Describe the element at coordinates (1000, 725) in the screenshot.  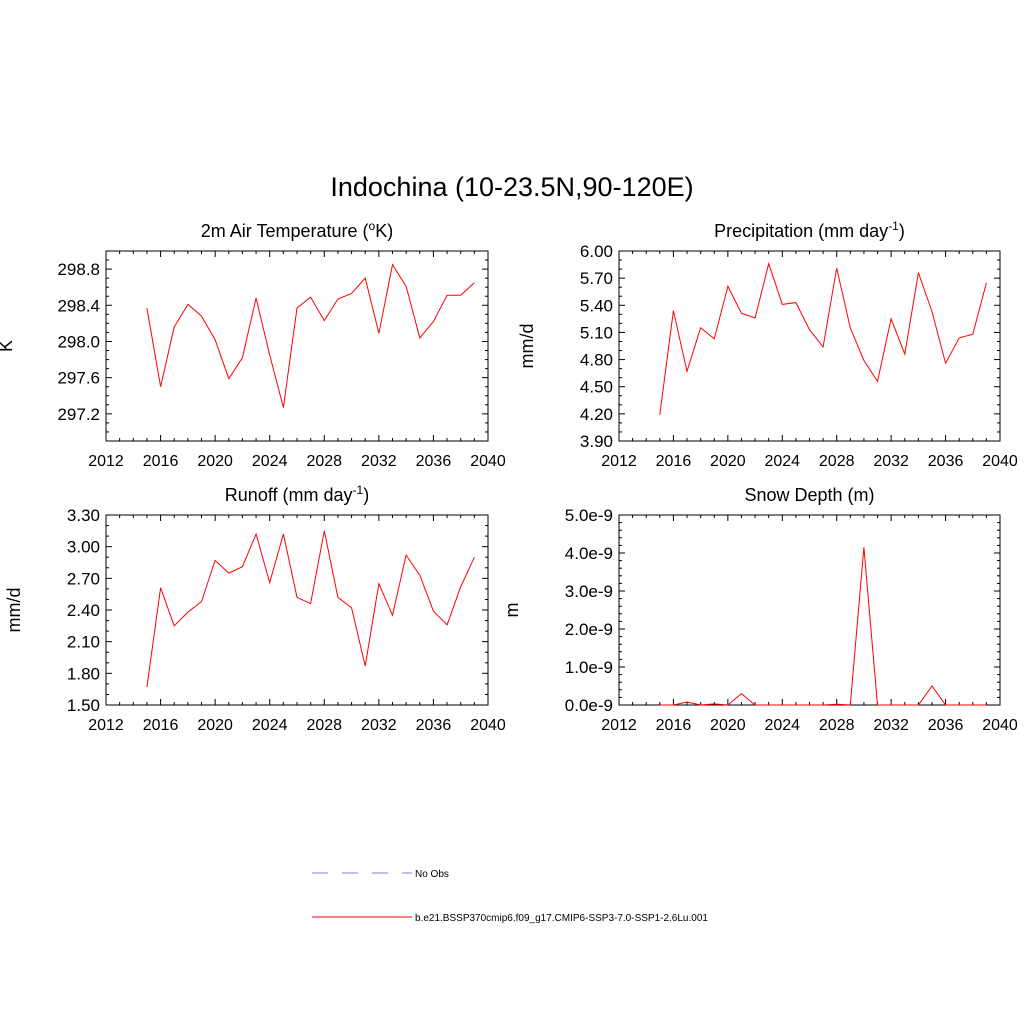
I see `snow-depth-xtick-label: 2040` at that location.